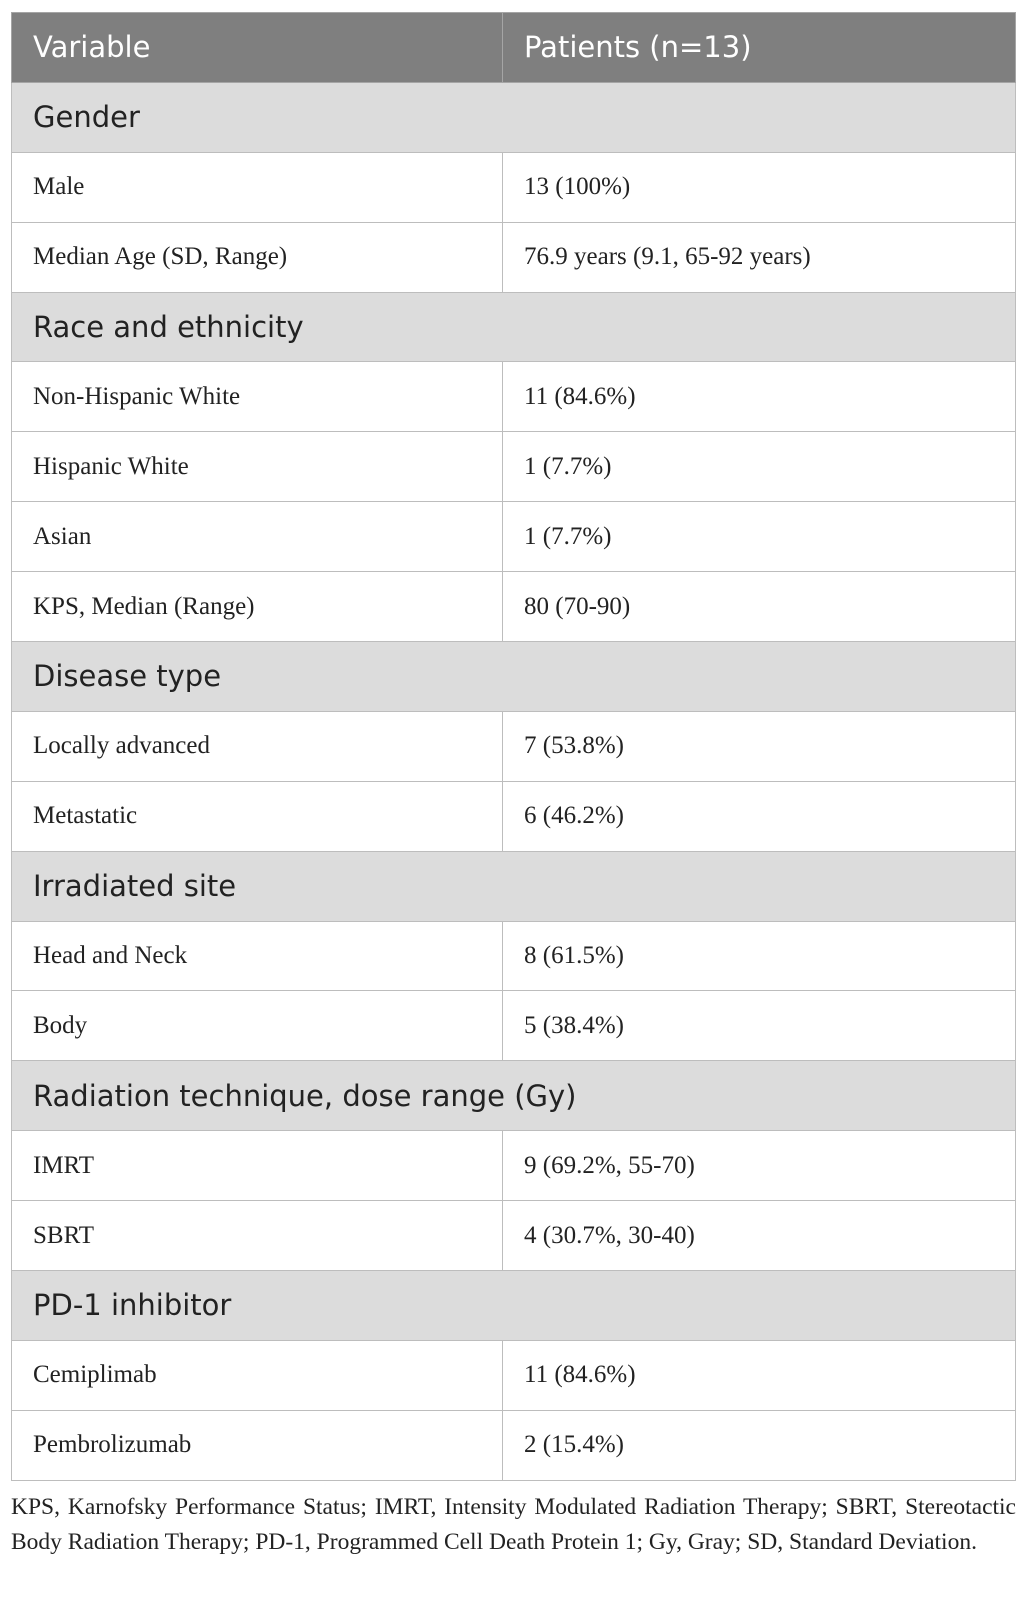 This screenshot has height=1598, width=1027. I want to click on data-row: Locally advanced 7 (53.8%), so click(513, 746).